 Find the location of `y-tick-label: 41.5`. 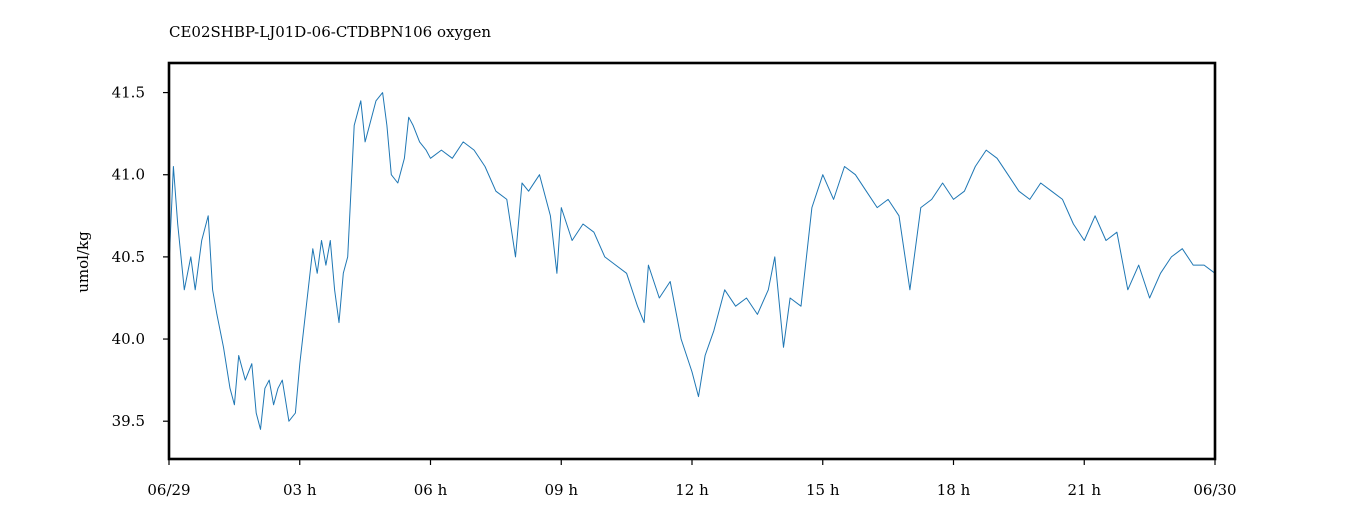

y-tick-label: 41.5 is located at coordinates (128, 93).